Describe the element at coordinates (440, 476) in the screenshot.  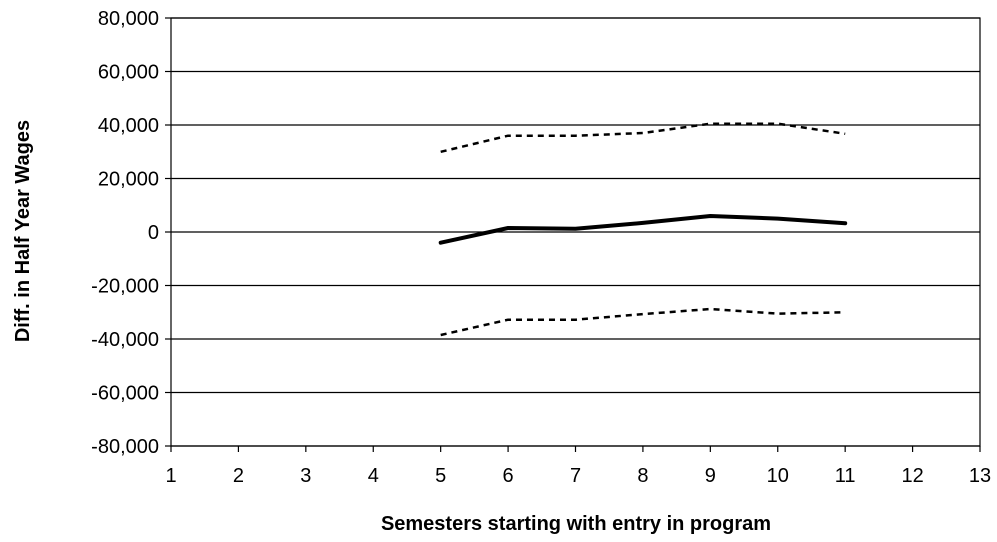
I see `x-tick-label: 5` at that location.